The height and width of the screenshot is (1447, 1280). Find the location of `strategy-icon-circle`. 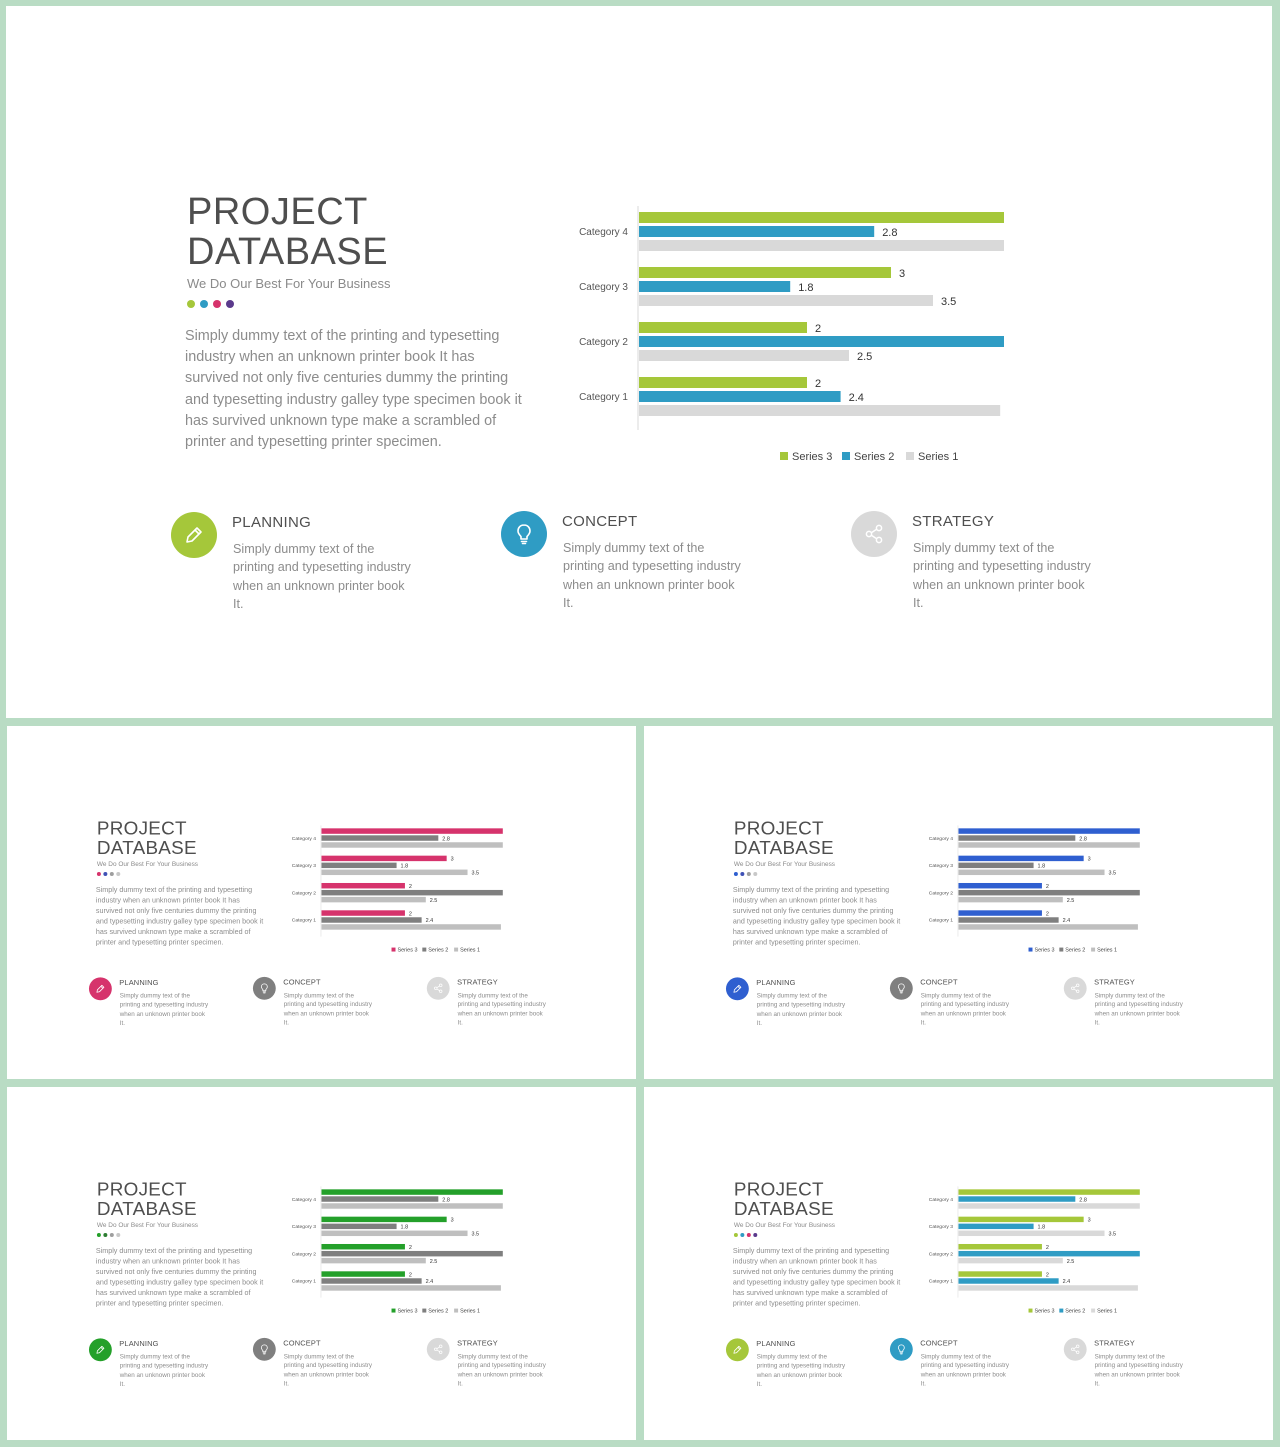

strategy-icon-circle is located at coordinates (438, 1349).